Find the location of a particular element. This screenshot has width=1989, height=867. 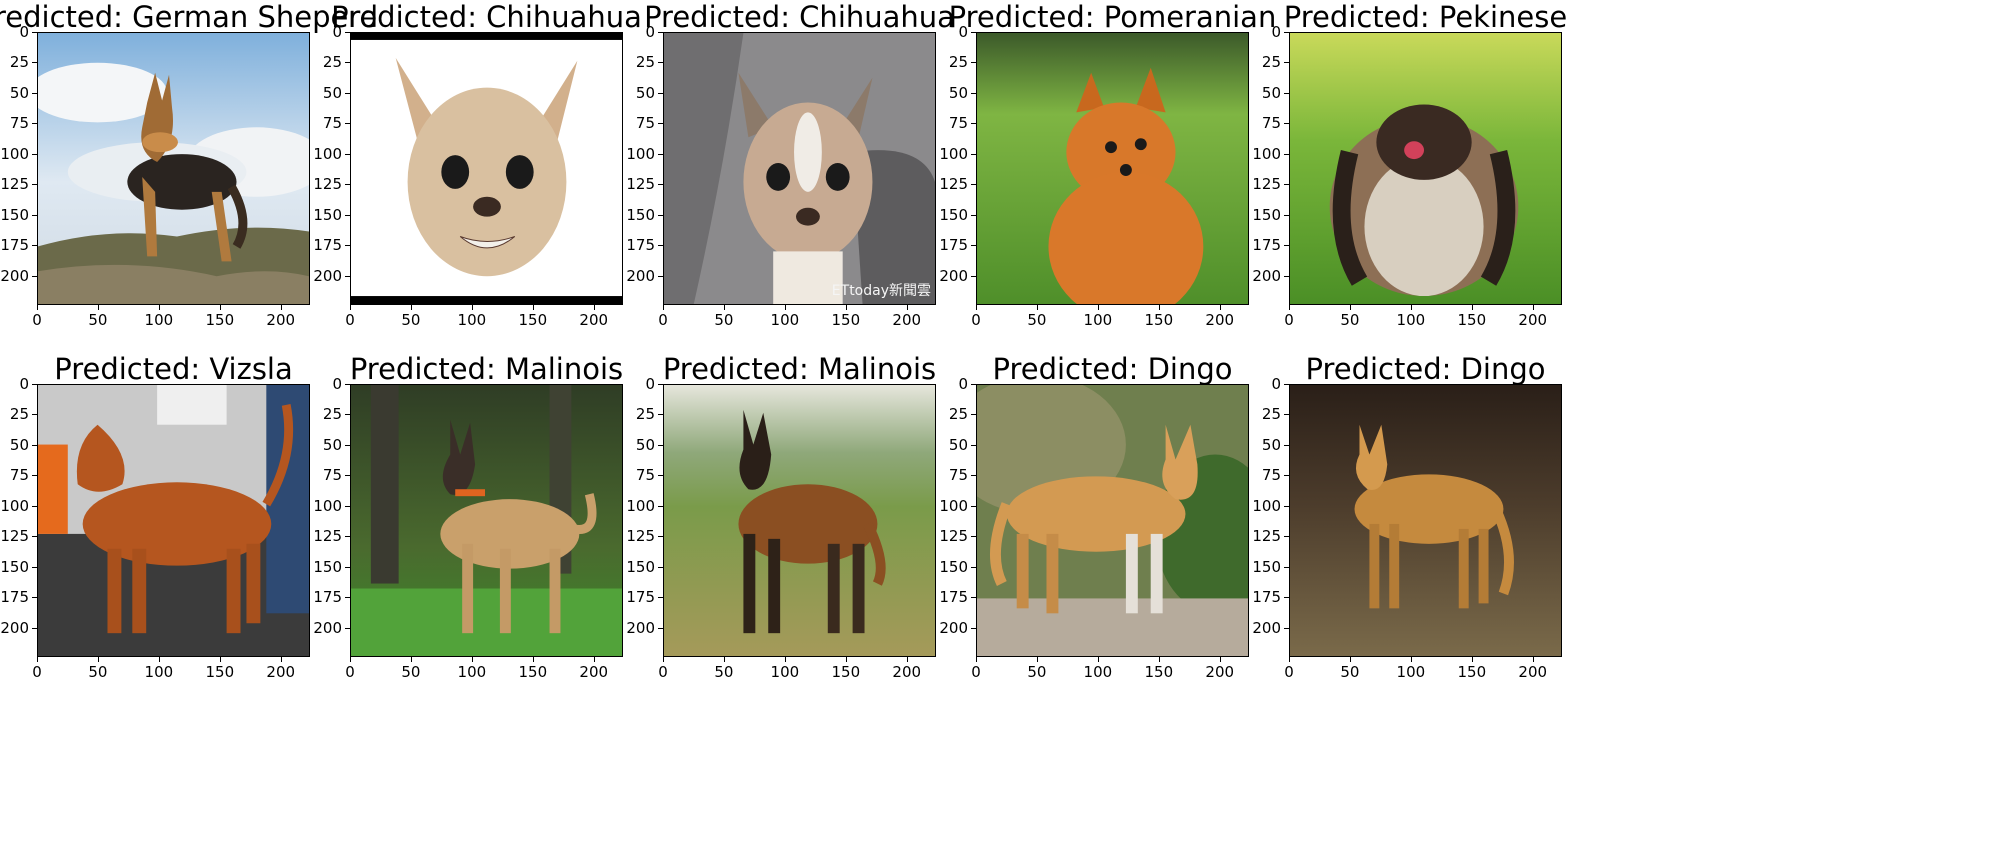

prediction-title: Predicted: Dingo is located at coordinates (1112, 369).